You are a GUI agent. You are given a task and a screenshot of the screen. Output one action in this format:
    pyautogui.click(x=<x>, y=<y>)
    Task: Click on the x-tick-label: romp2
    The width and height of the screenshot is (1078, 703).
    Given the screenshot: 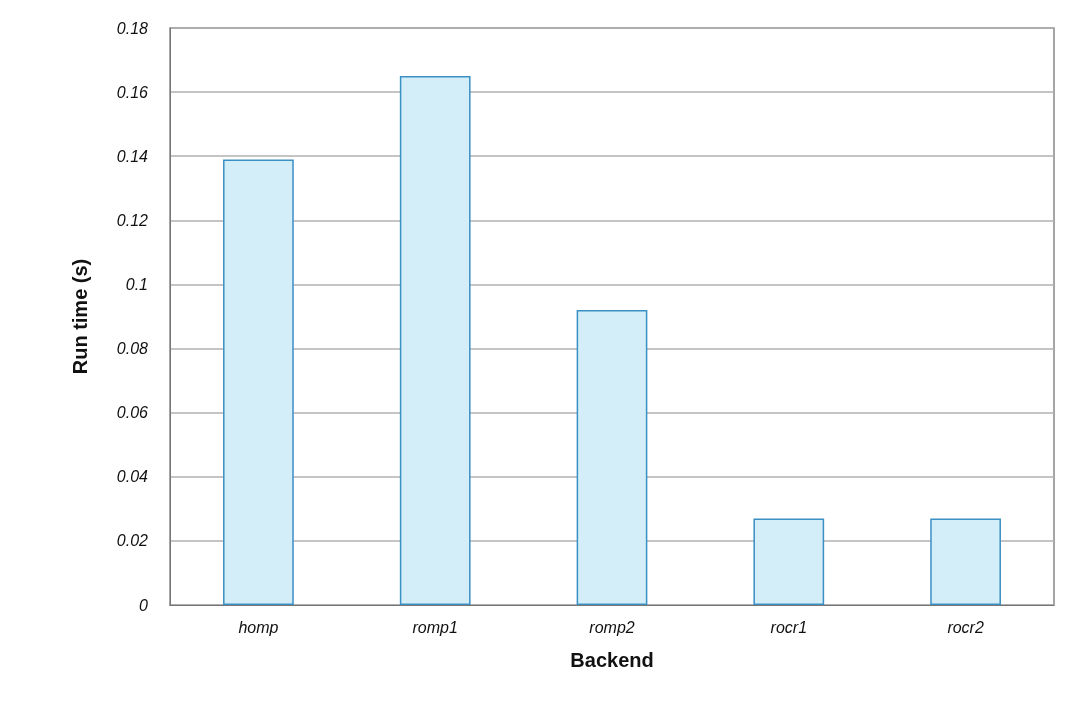 What is the action you would take?
    pyautogui.click(x=612, y=627)
    